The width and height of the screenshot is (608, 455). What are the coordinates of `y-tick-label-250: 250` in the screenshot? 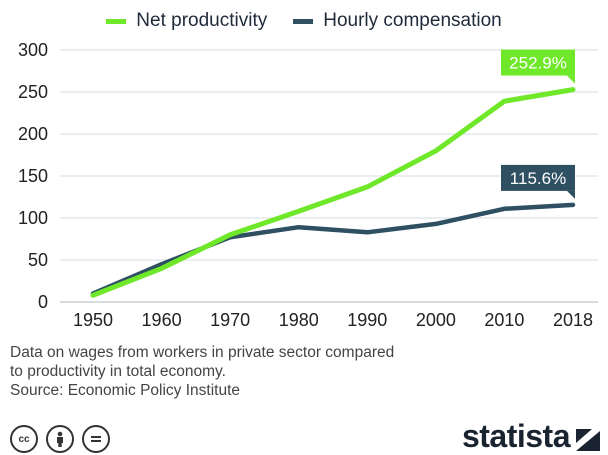 It's located at (33, 92).